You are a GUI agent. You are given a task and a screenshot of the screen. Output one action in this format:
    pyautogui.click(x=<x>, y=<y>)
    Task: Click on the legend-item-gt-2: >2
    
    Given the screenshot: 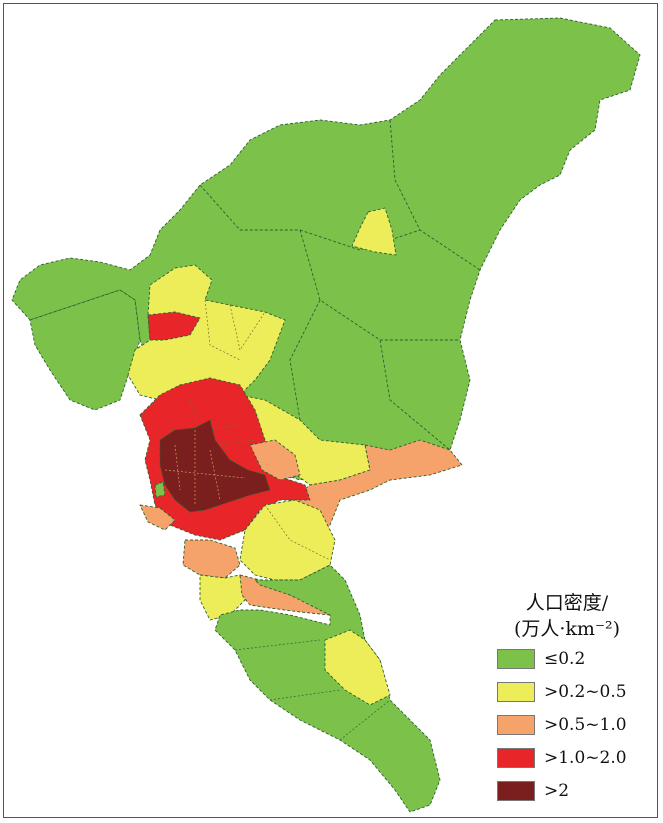 What is the action you would take?
    pyautogui.click(x=572, y=790)
    